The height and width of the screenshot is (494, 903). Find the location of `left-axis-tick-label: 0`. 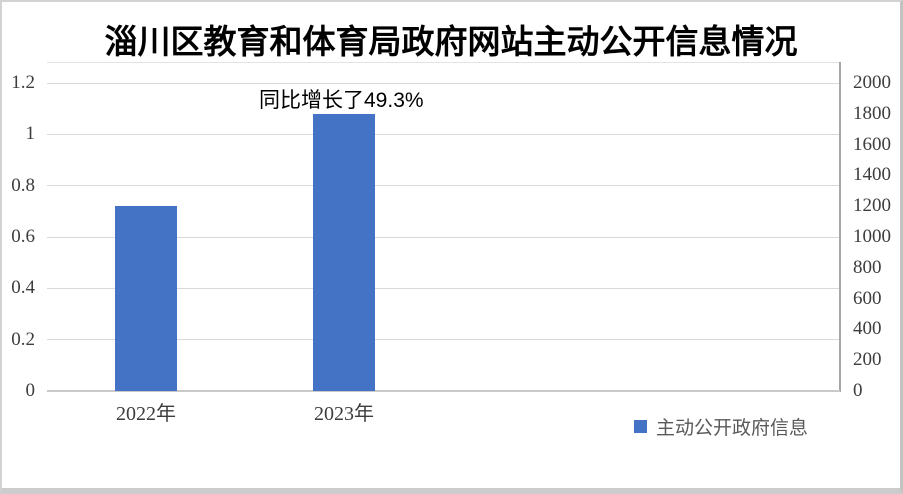

left-axis-tick-label: 0 is located at coordinates (30, 390).